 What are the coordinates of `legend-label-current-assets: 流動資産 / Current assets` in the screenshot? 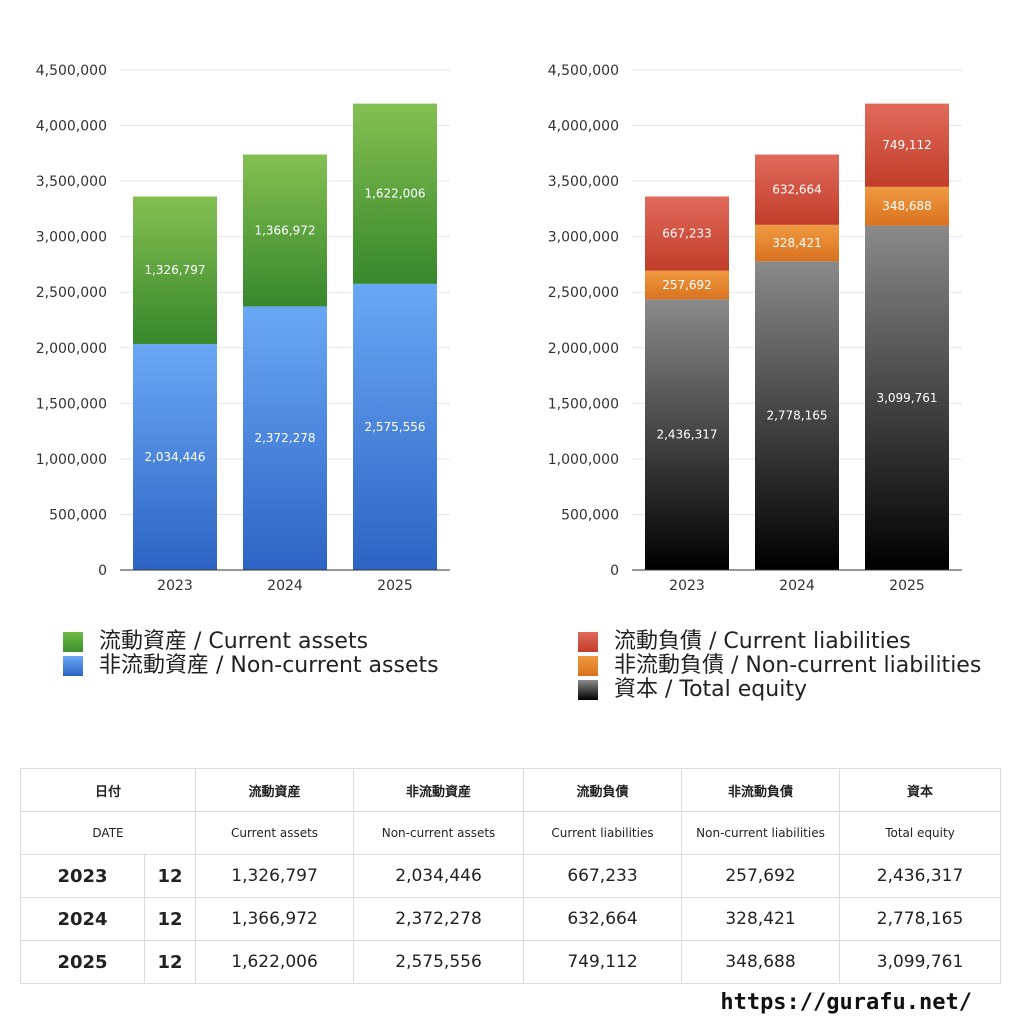 It's located at (234, 641).